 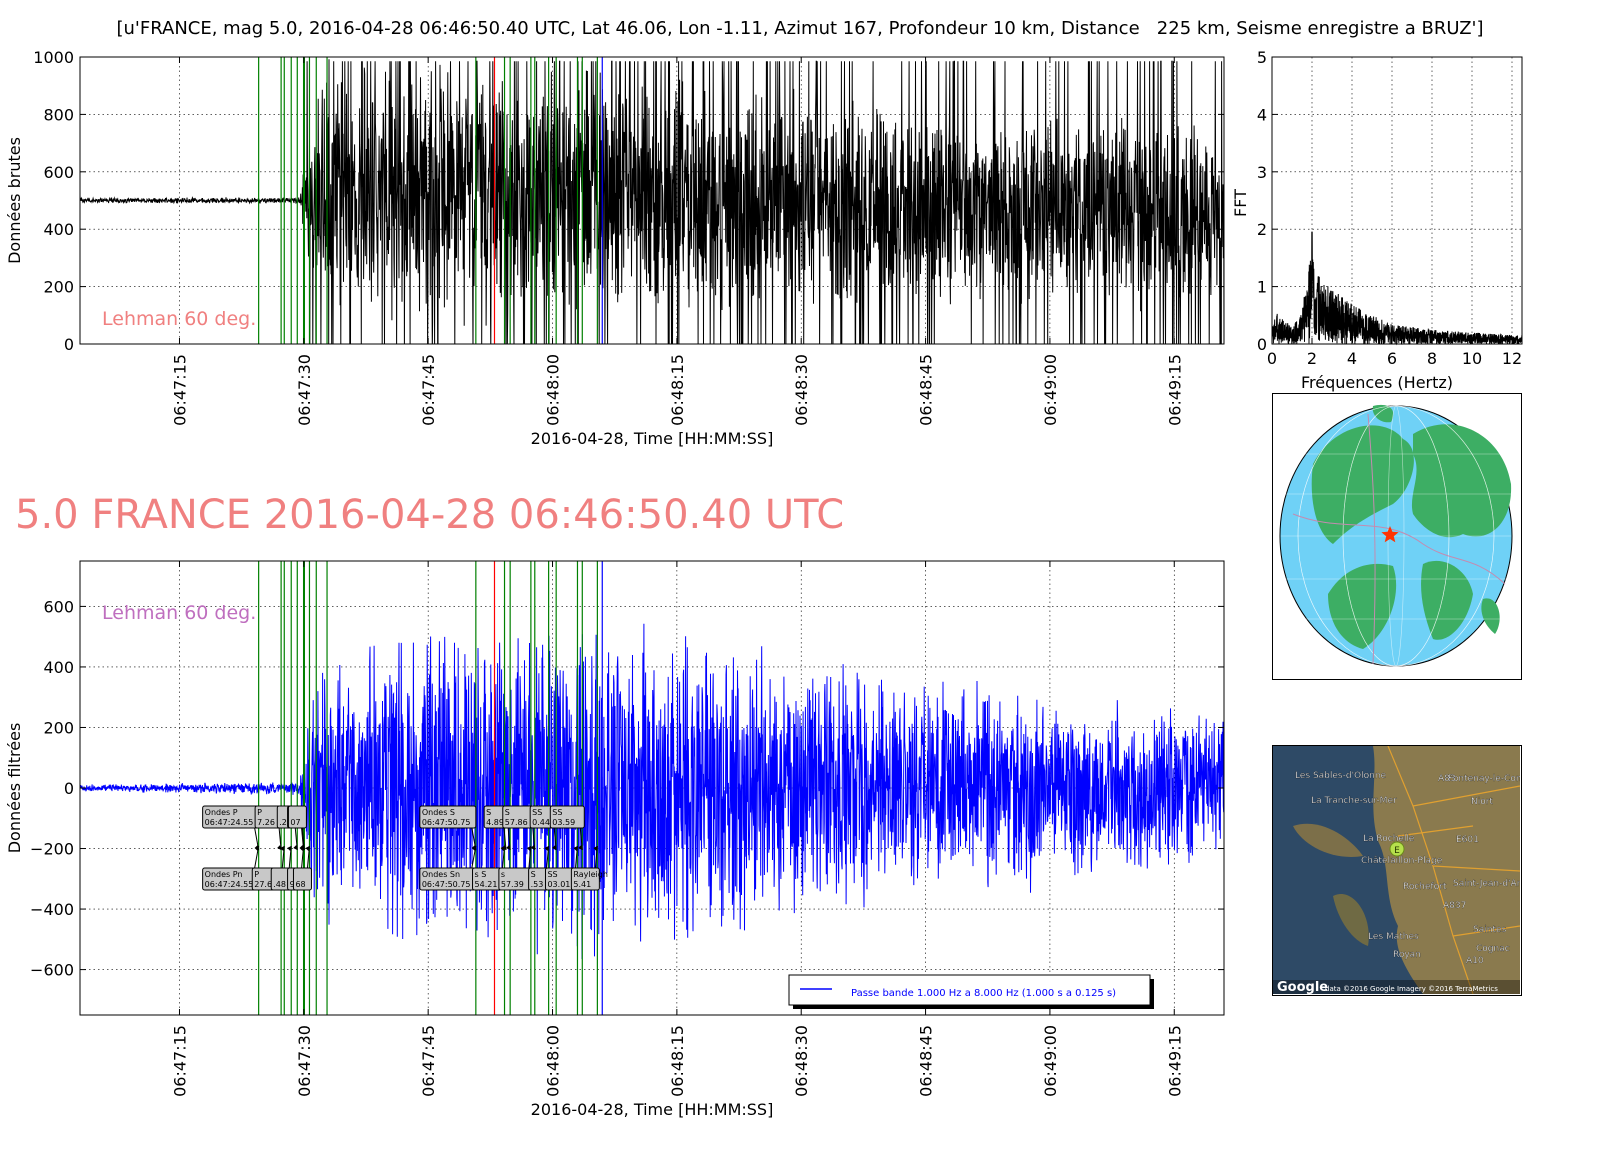 I want to click on phase-label-name: s S, so click(x=481, y=874).